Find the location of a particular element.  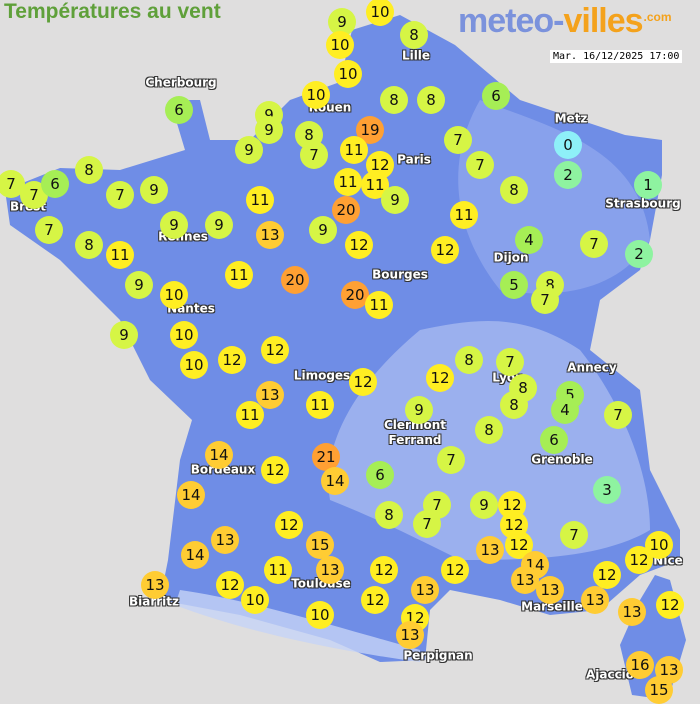

temperature-marker: 3 is located at coordinates (607, 490).